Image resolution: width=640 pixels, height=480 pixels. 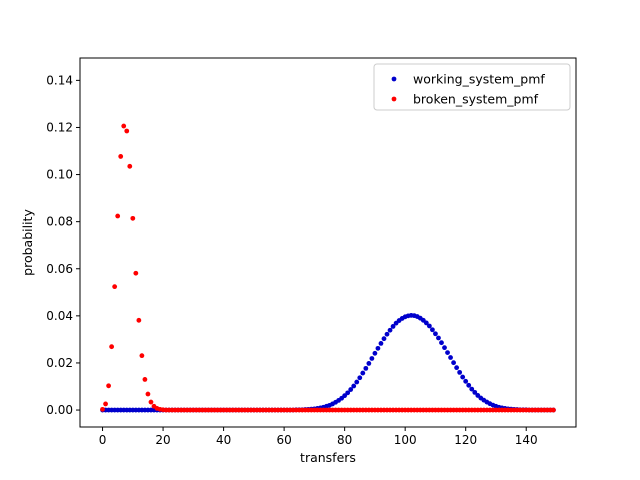 What do you see at coordinates (103, 440) in the screenshot?
I see `x-tick-label: 0` at bounding box center [103, 440].